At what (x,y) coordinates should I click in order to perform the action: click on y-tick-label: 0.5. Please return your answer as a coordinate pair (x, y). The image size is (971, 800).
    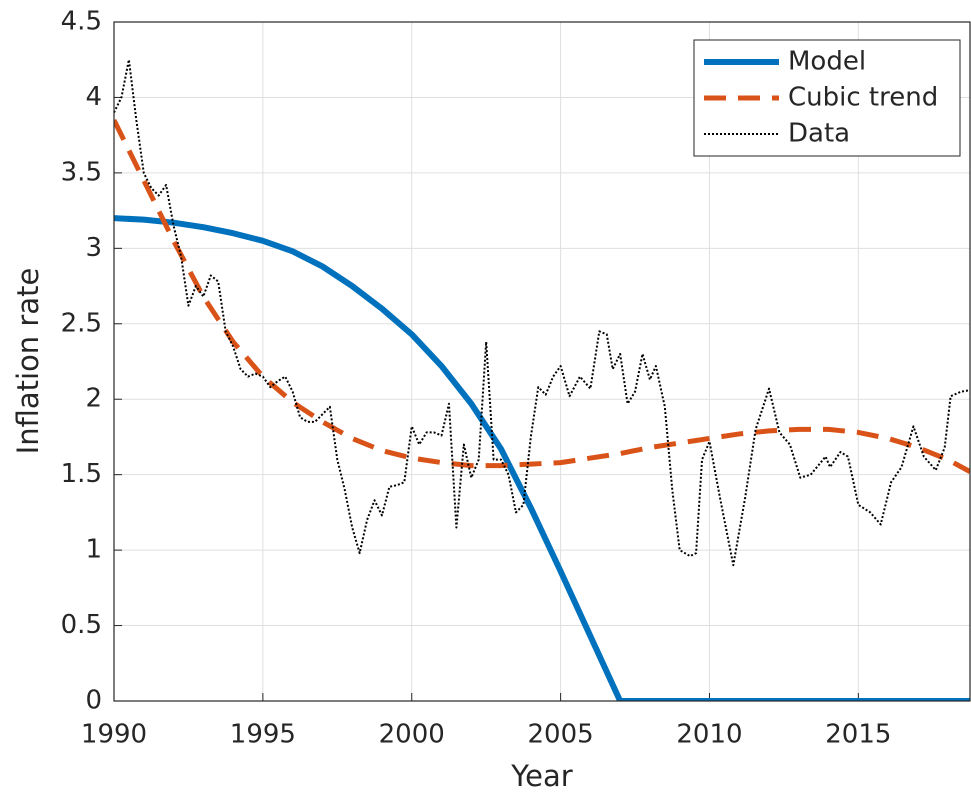
    Looking at the image, I should click on (81, 625).